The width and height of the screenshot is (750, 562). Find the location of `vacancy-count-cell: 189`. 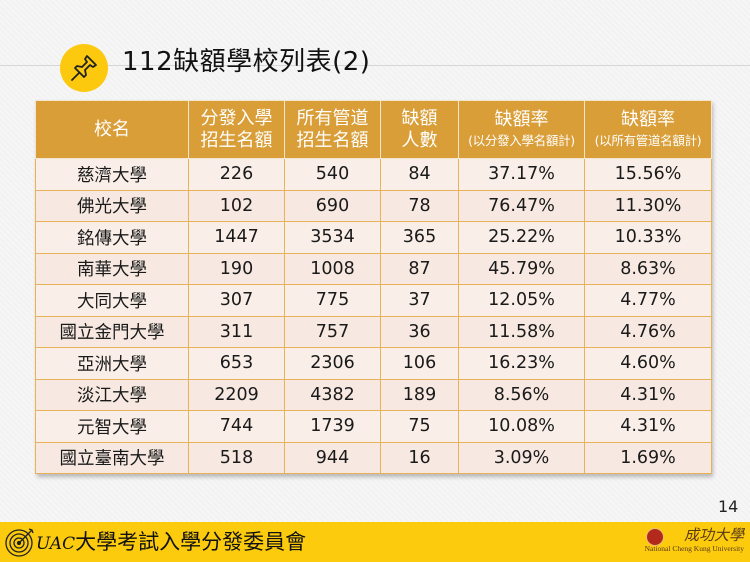

vacancy-count-cell: 189 is located at coordinates (419, 394).